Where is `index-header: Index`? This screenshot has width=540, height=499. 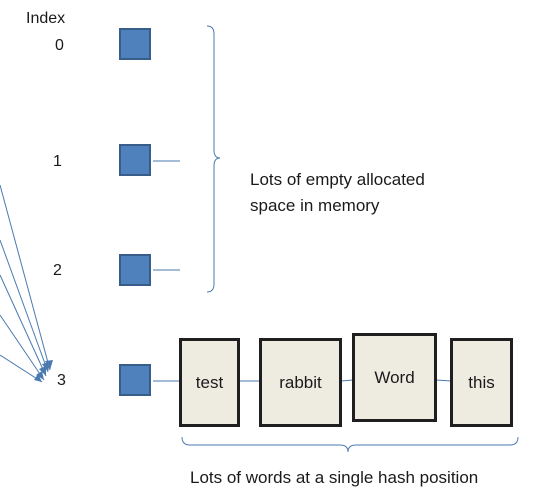
index-header: Index is located at coordinates (46, 18).